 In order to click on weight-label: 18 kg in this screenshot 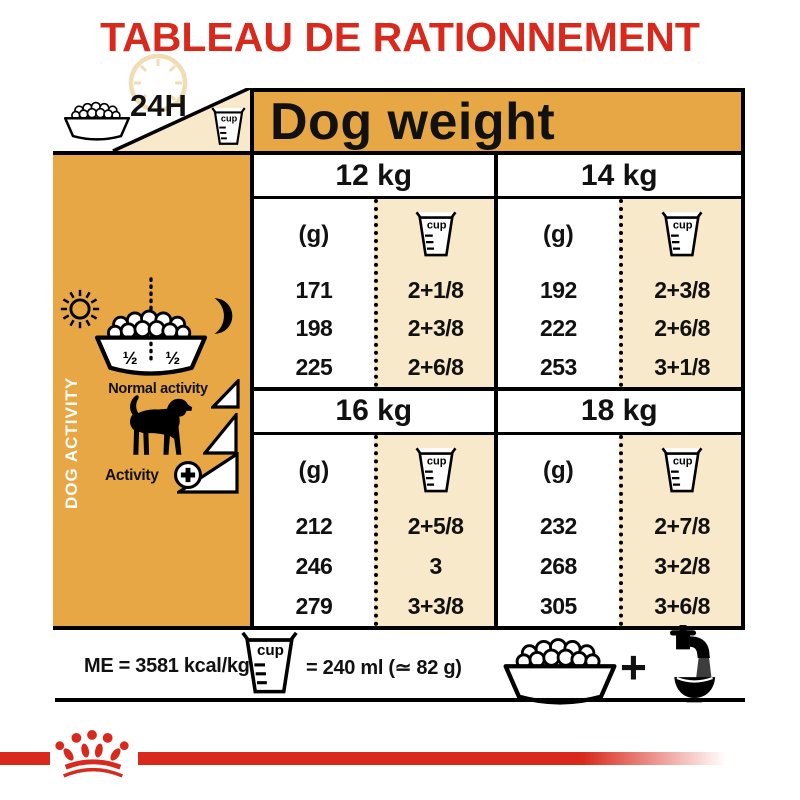, I will do `click(619, 413)`.